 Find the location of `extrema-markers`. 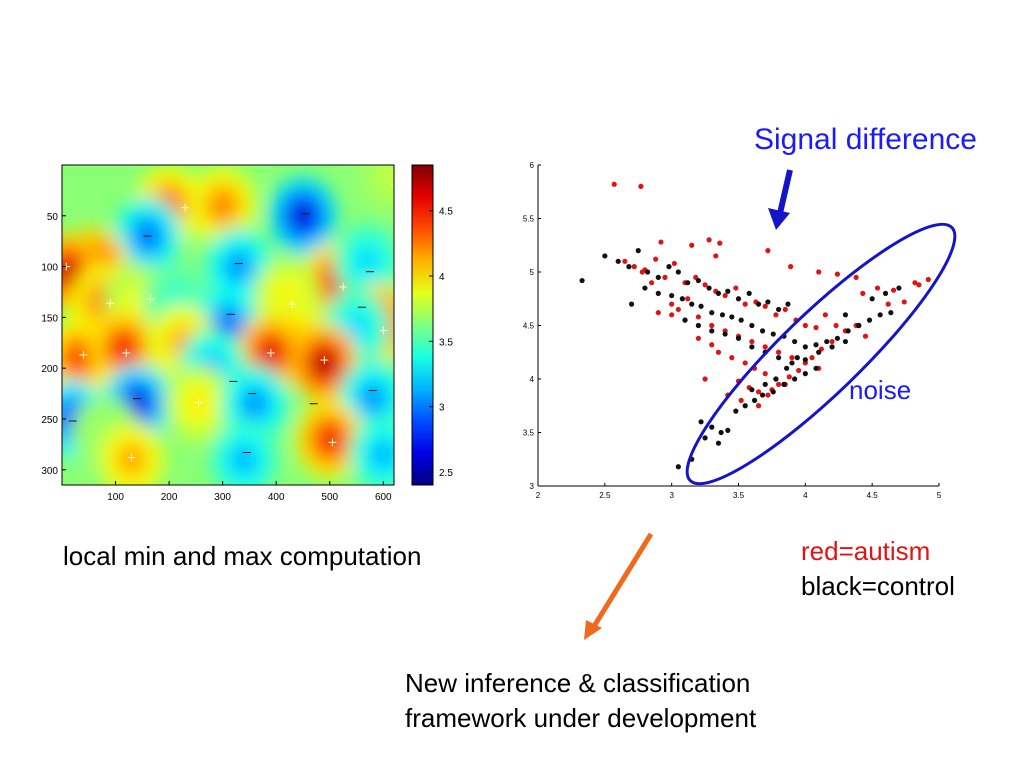

extrema-markers is located at coordinates (230, 321).